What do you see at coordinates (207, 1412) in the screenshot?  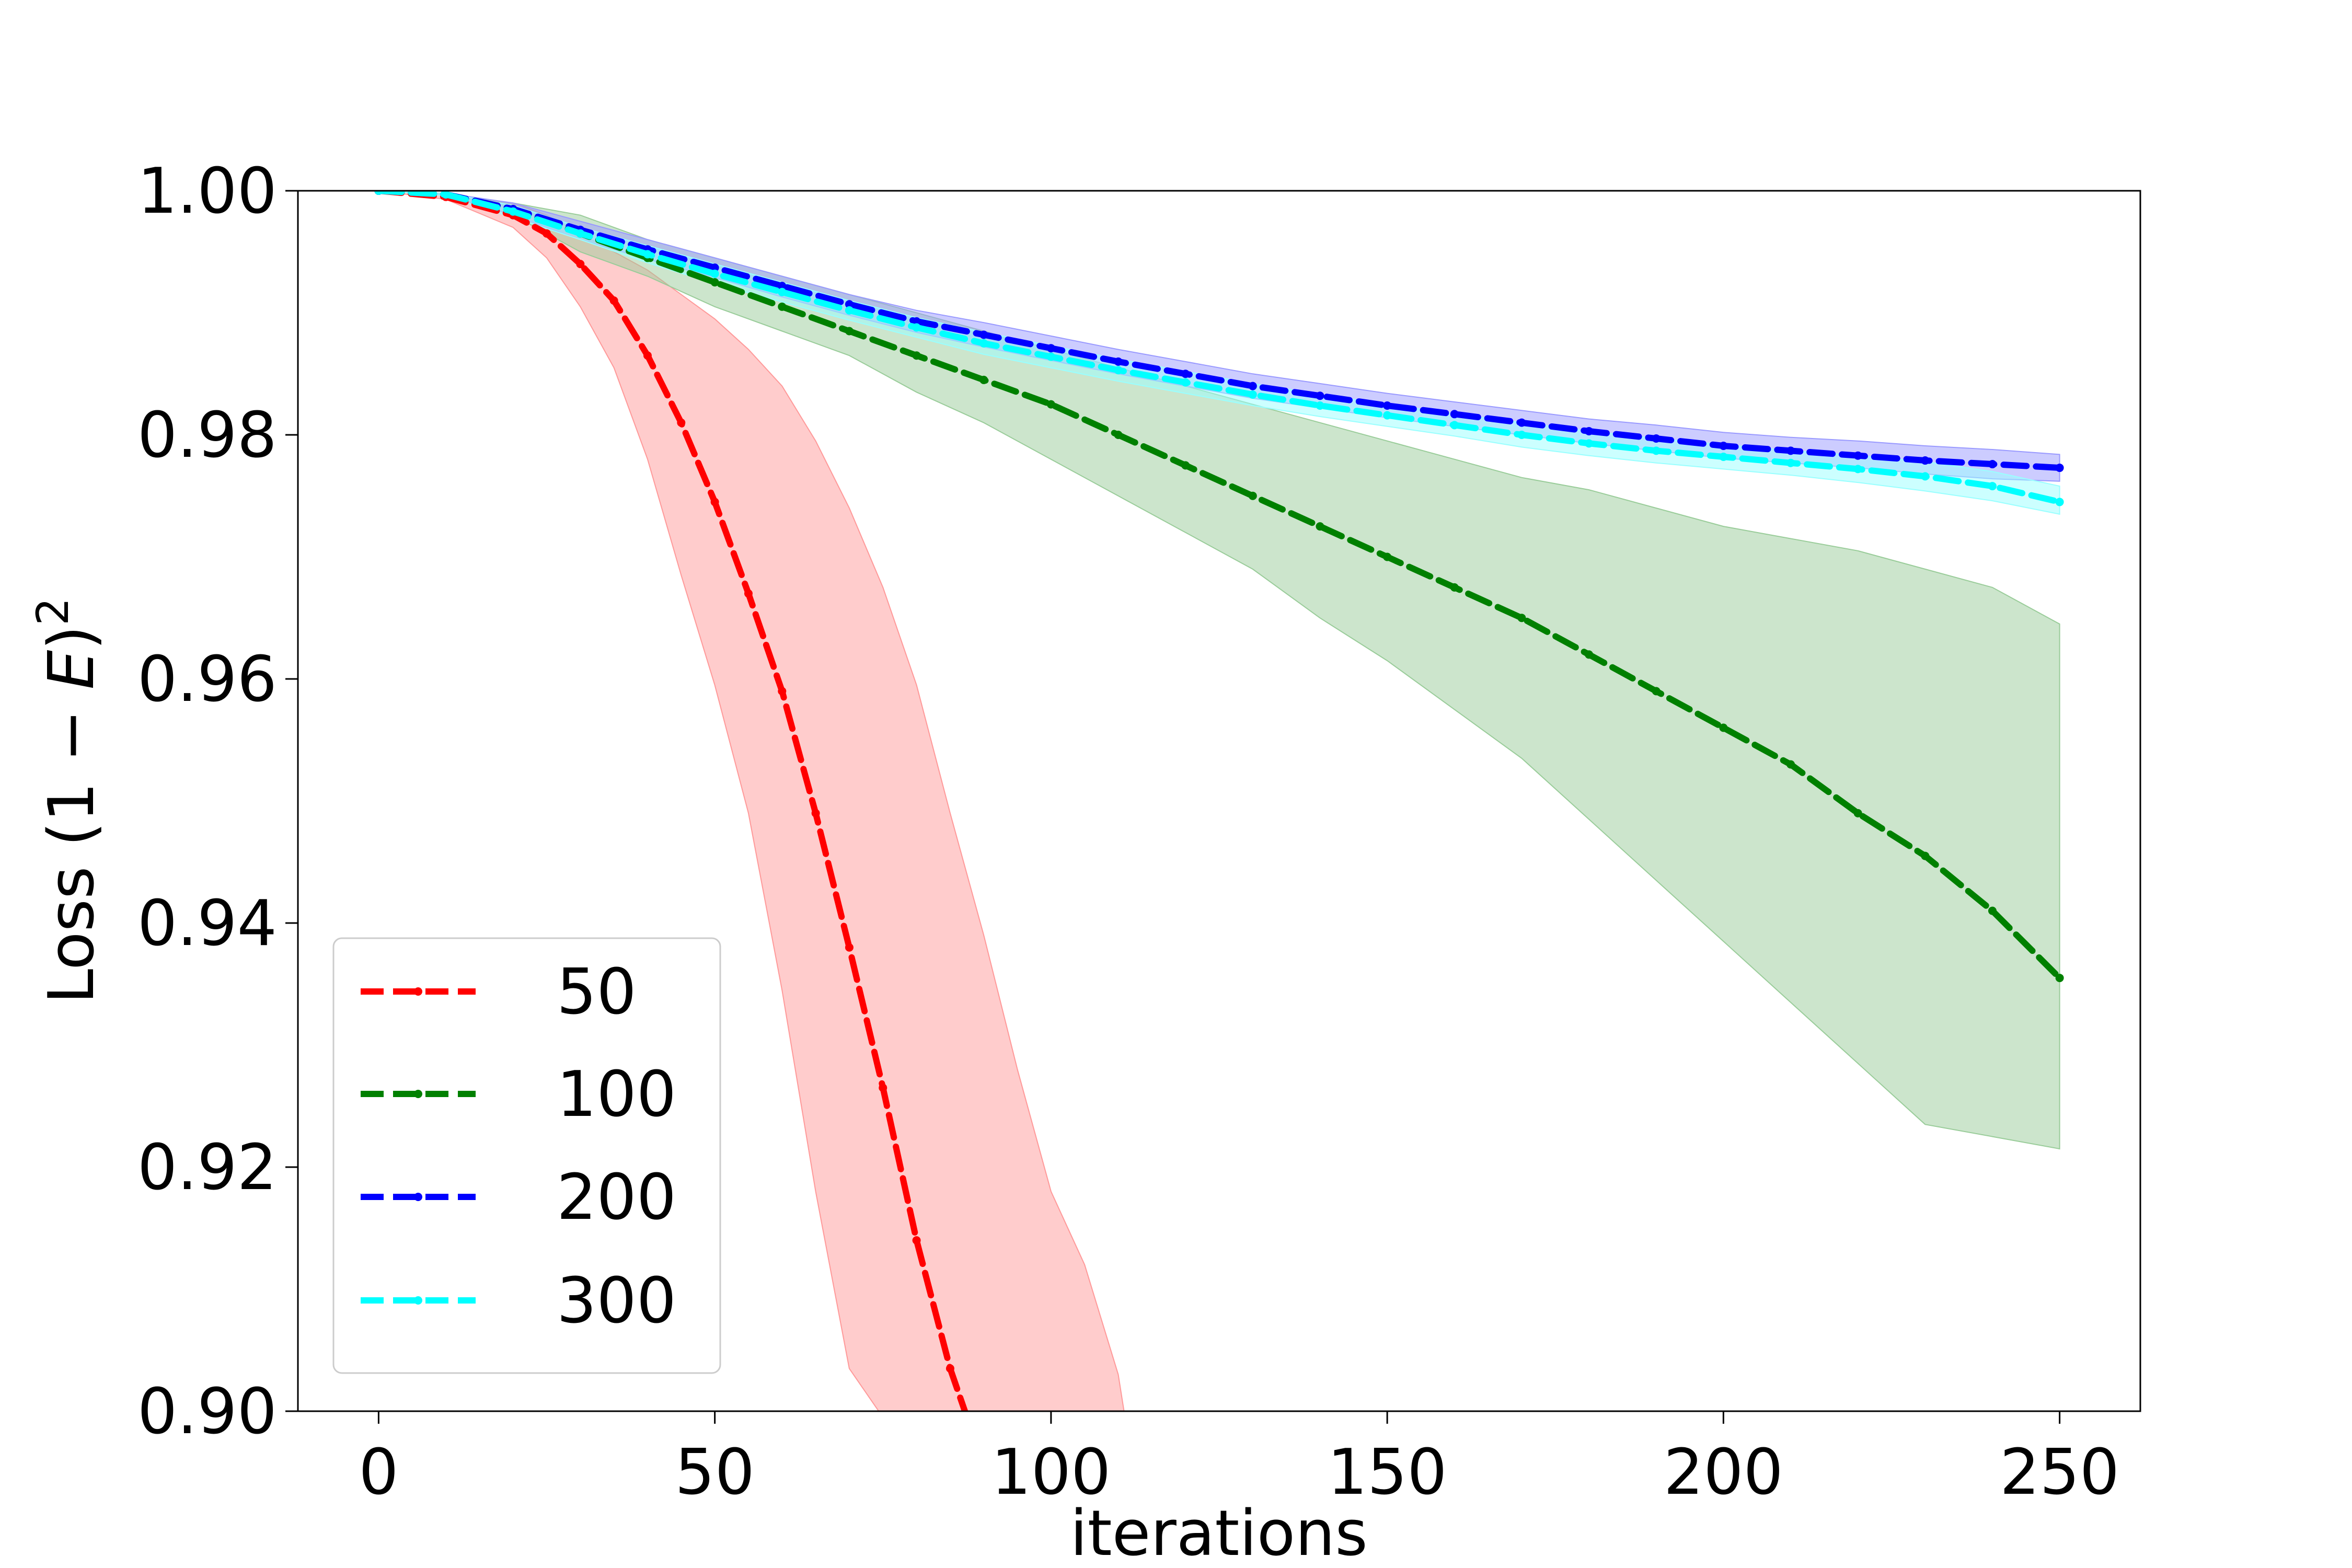 I see `y-tick-label: 0.90` at bounding box center [207, 1412].